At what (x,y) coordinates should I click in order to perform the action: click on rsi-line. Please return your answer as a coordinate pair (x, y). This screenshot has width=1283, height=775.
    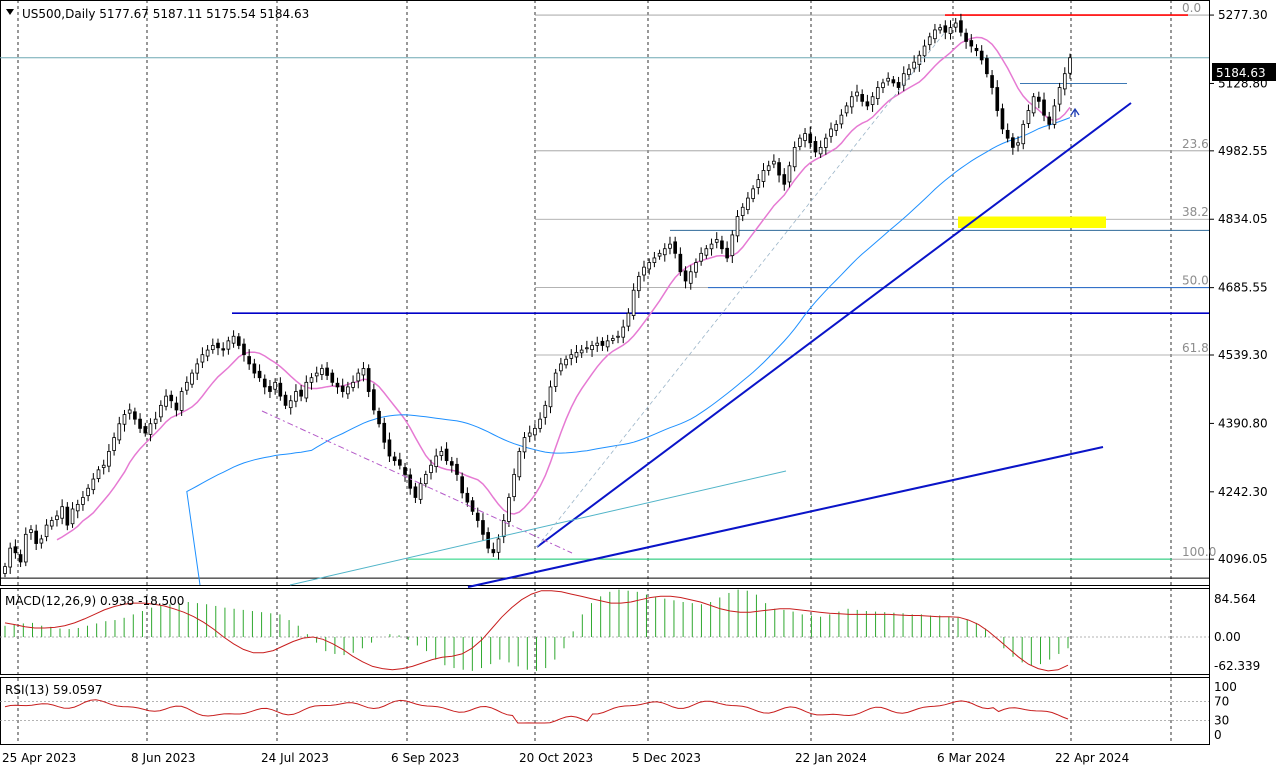
    Looking at the image, I should click on (536, 711).